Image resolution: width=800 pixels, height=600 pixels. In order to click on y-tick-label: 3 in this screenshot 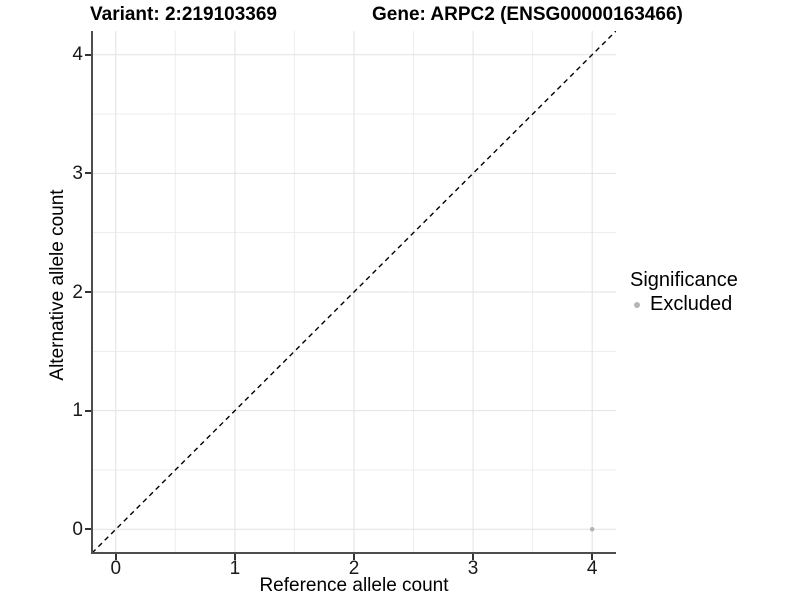, I will do `click(77, 173)`.